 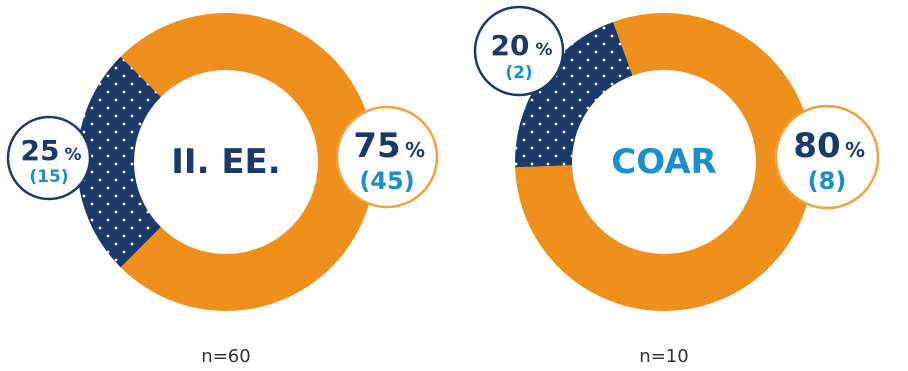 I want to click on percent-sign-primary-coar: %, so click(x=855, y=150).